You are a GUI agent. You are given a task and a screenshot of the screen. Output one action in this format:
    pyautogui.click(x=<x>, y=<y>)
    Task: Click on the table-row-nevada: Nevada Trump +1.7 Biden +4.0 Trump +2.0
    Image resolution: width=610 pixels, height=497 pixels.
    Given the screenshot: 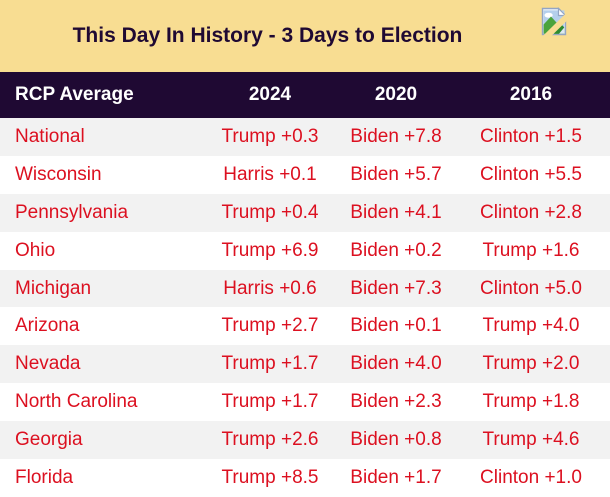 What is the action you would take?
    pyautogui.click(x=305, y=364)
    